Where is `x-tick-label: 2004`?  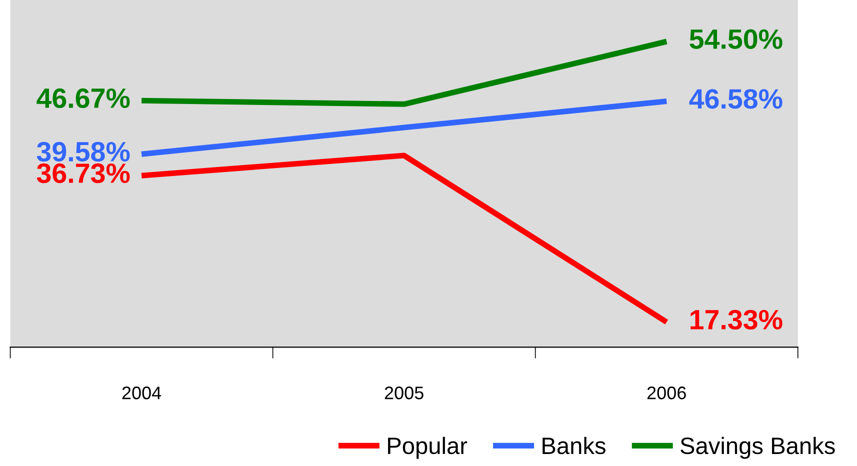
x-tick-label: 2004 is located at coordinates (142, 393).